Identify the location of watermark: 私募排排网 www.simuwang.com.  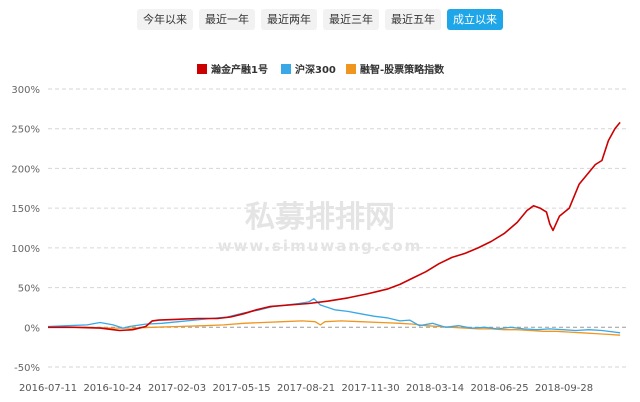
(320, 227).